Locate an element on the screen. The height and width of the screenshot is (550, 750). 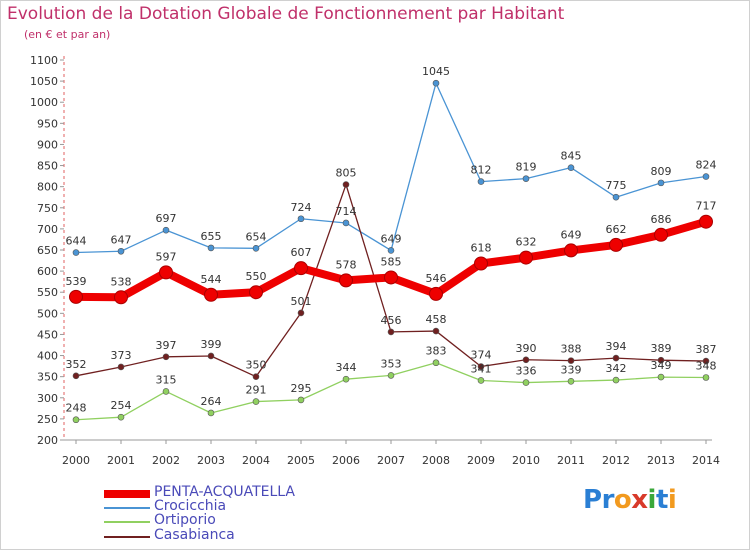
data-label-crocicchia: 647 is located at coordinates (121, 239).